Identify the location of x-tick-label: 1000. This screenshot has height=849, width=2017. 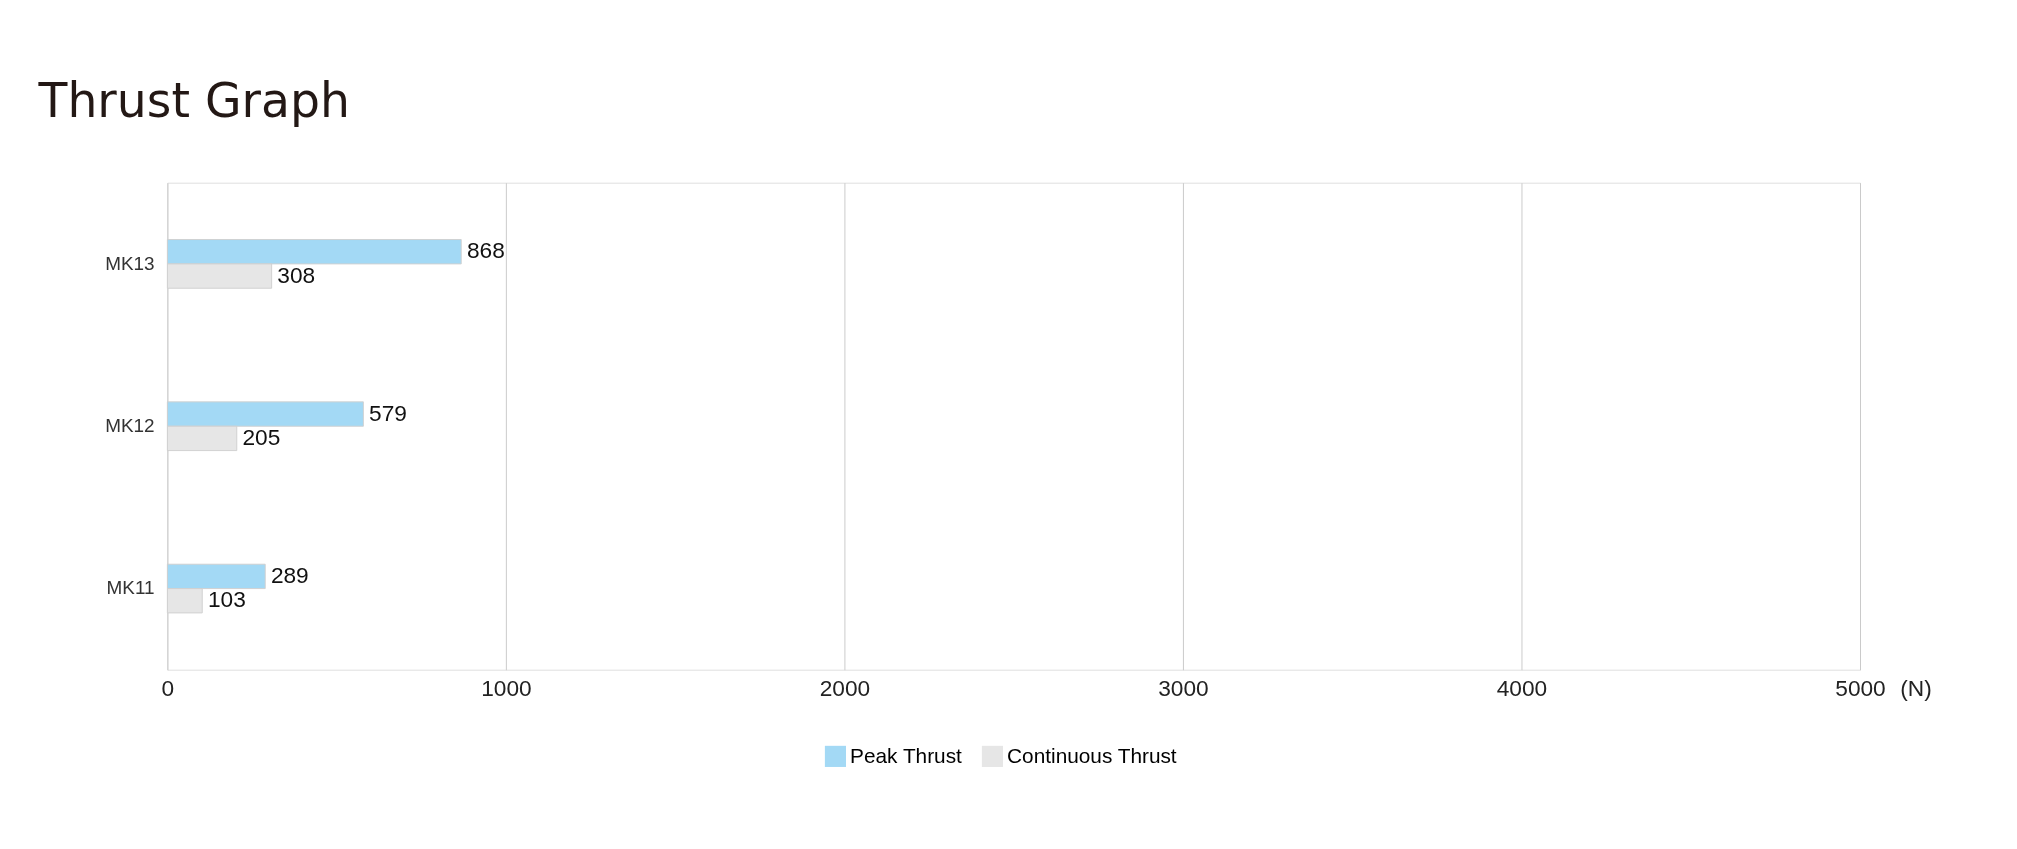
(506, 687).